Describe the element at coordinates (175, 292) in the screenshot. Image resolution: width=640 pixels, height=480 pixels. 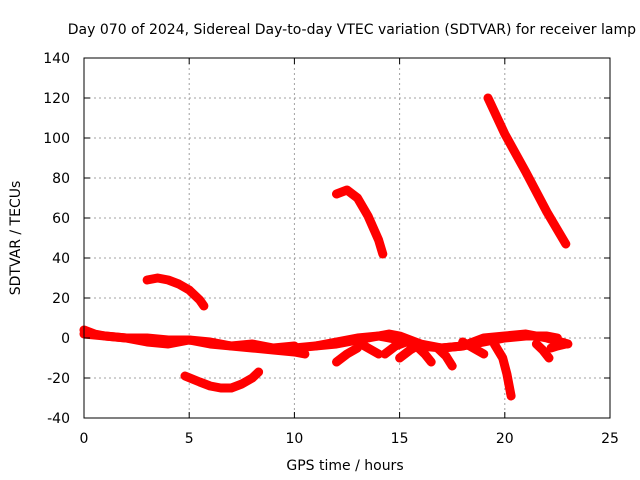
I see `series-arc-upper-left` at that location.